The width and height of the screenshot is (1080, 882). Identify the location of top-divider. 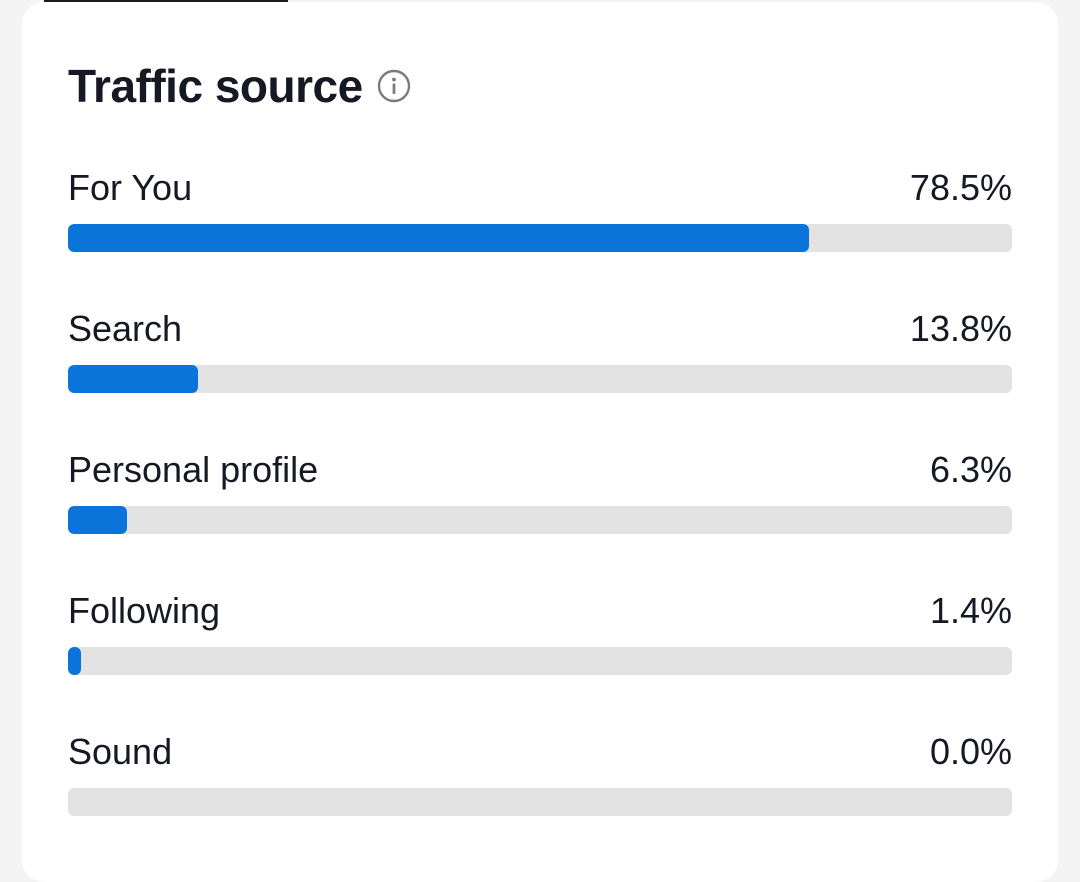
(166, 1).